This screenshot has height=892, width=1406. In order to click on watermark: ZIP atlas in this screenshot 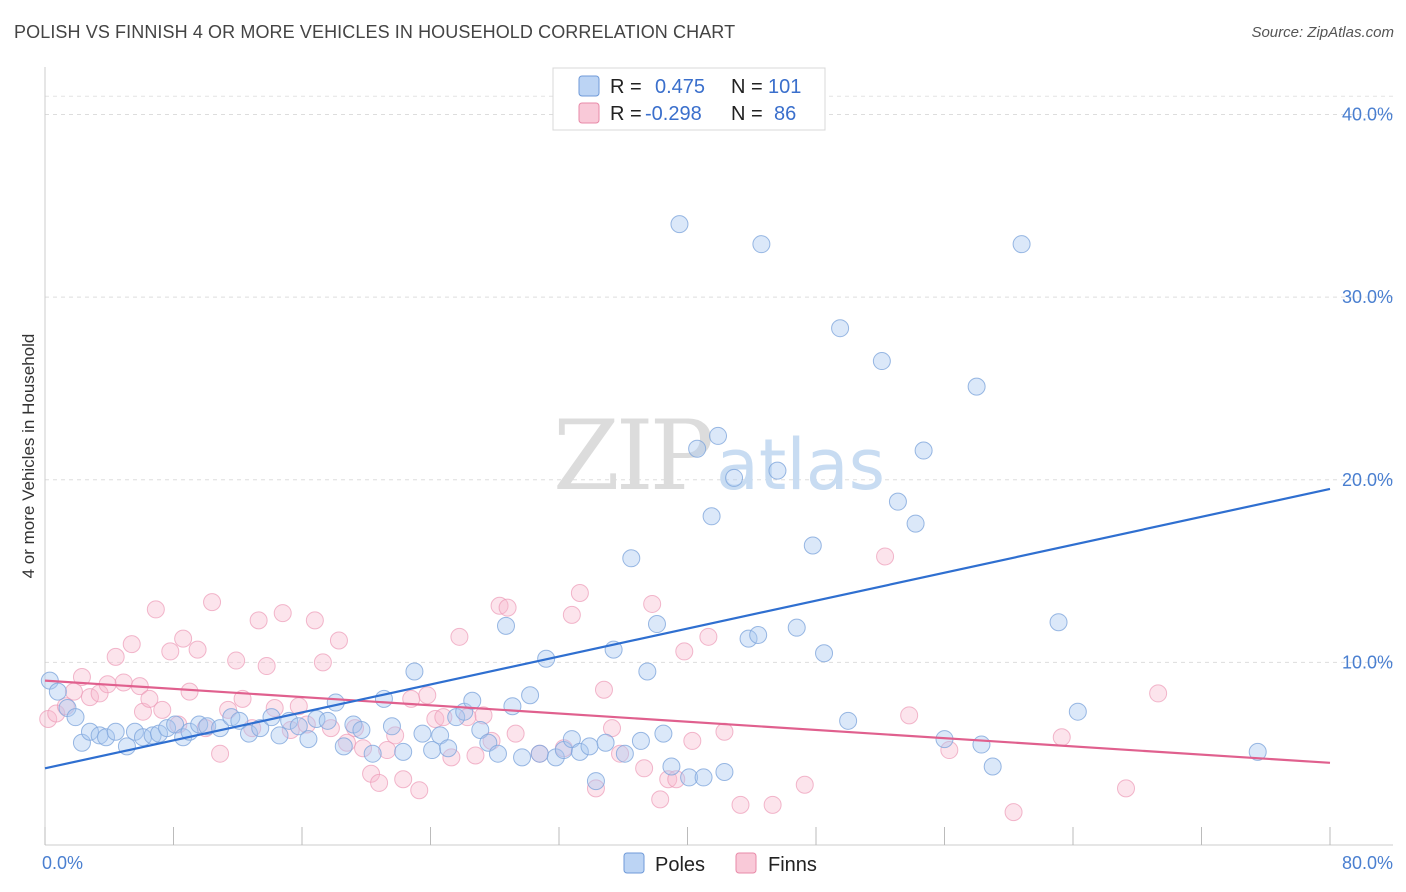, I will do `click(719, 456)`.